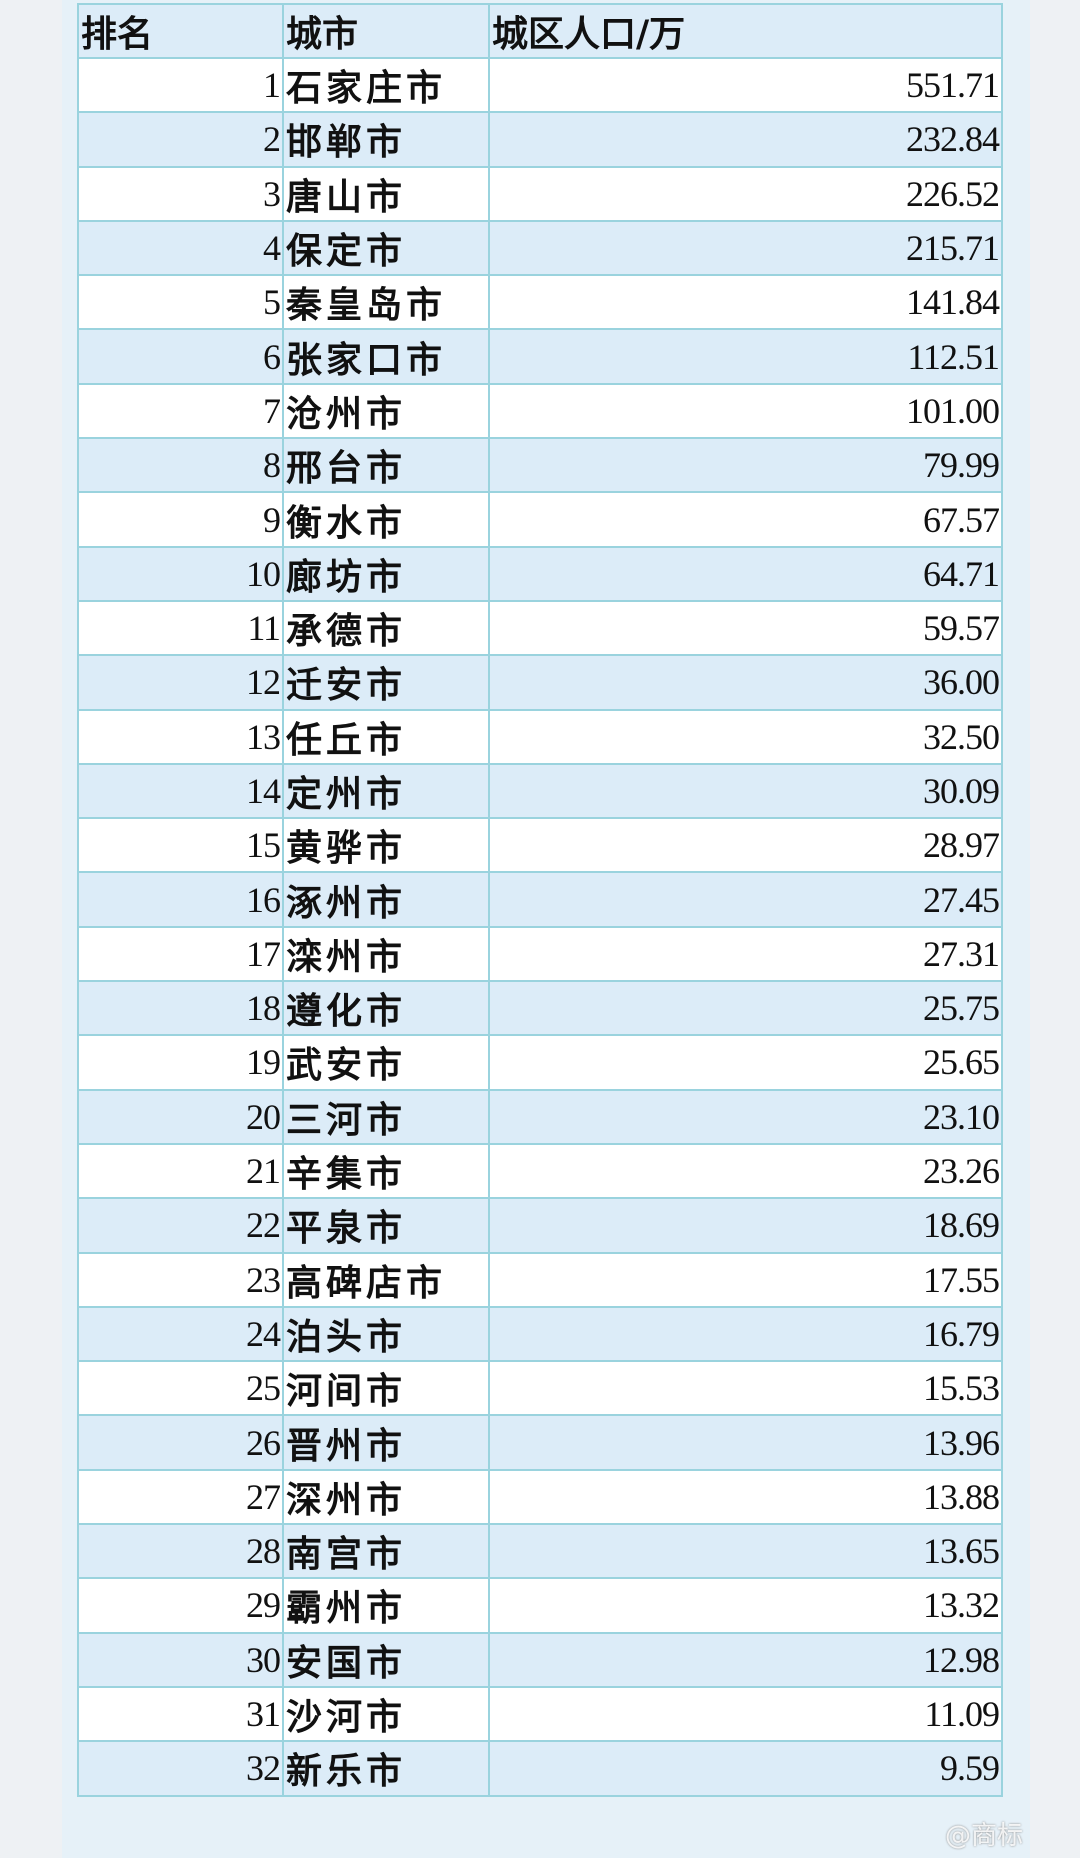 The width and height of the screenshot is (1080, 1858). What do you see at coordinates (540, 1551) in the screenshot?
I see `table-row: 28 南宫市 13.65` at bounding box center [540, 1551].